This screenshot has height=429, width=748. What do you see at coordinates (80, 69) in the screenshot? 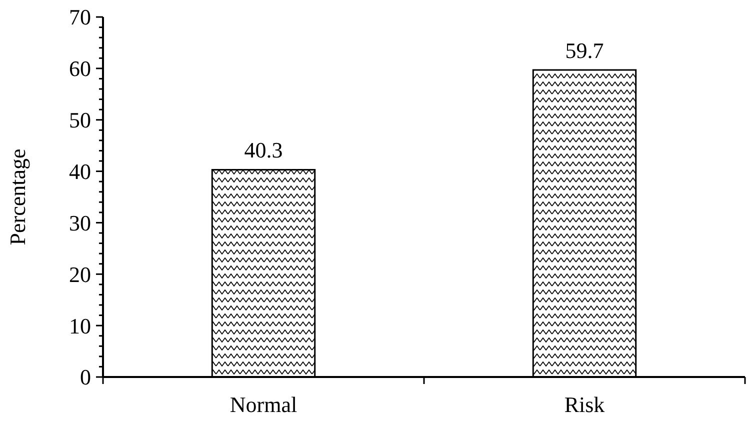
I see `y-tick-label: 60` at bounding box center [80, 69].